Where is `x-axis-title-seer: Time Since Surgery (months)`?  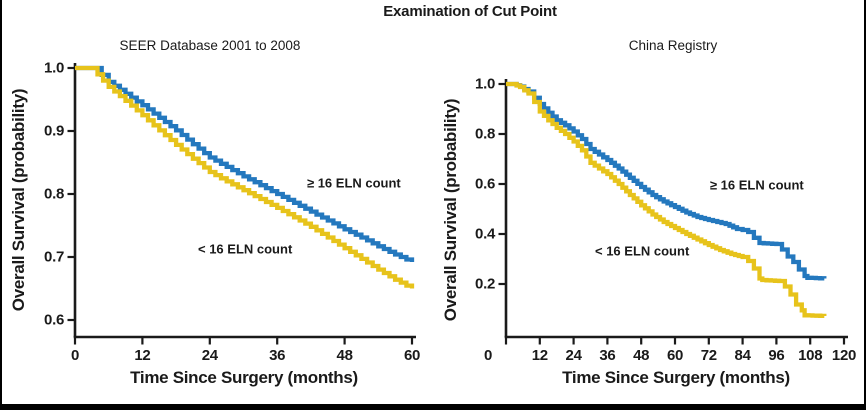
x-axis-title-seer: Time Since Surgery (months) is located at coordinates (244, 377).